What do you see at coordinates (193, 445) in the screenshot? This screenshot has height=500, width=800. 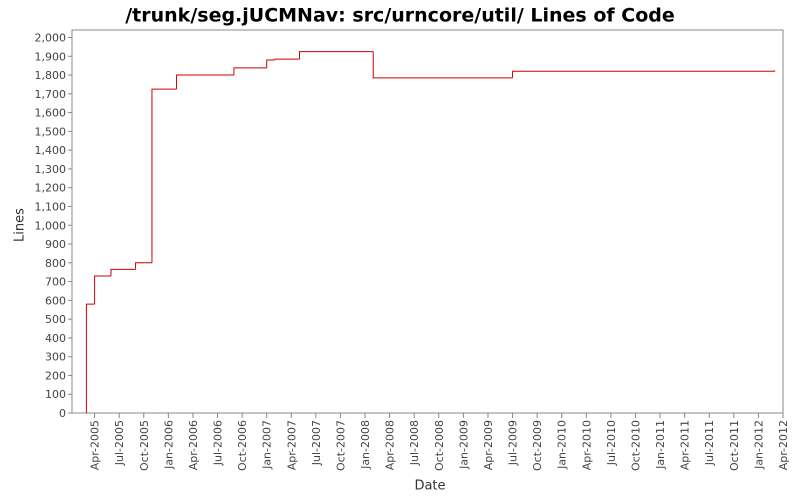 I see `x-tick-label: Apr-2006` at bounding box center [193, 445].